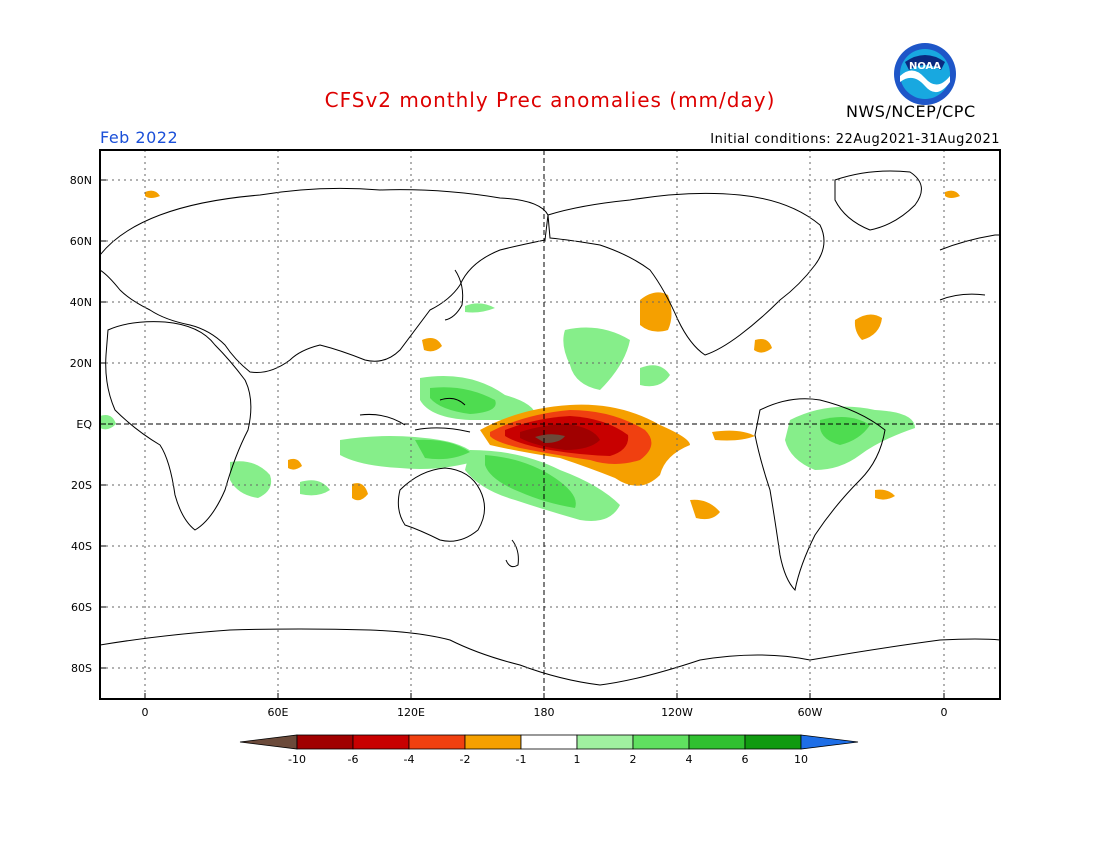  Describe the element at coordinates (550, 438) in the screenshot. I see `dry-region-central-pacific-max` at that location.